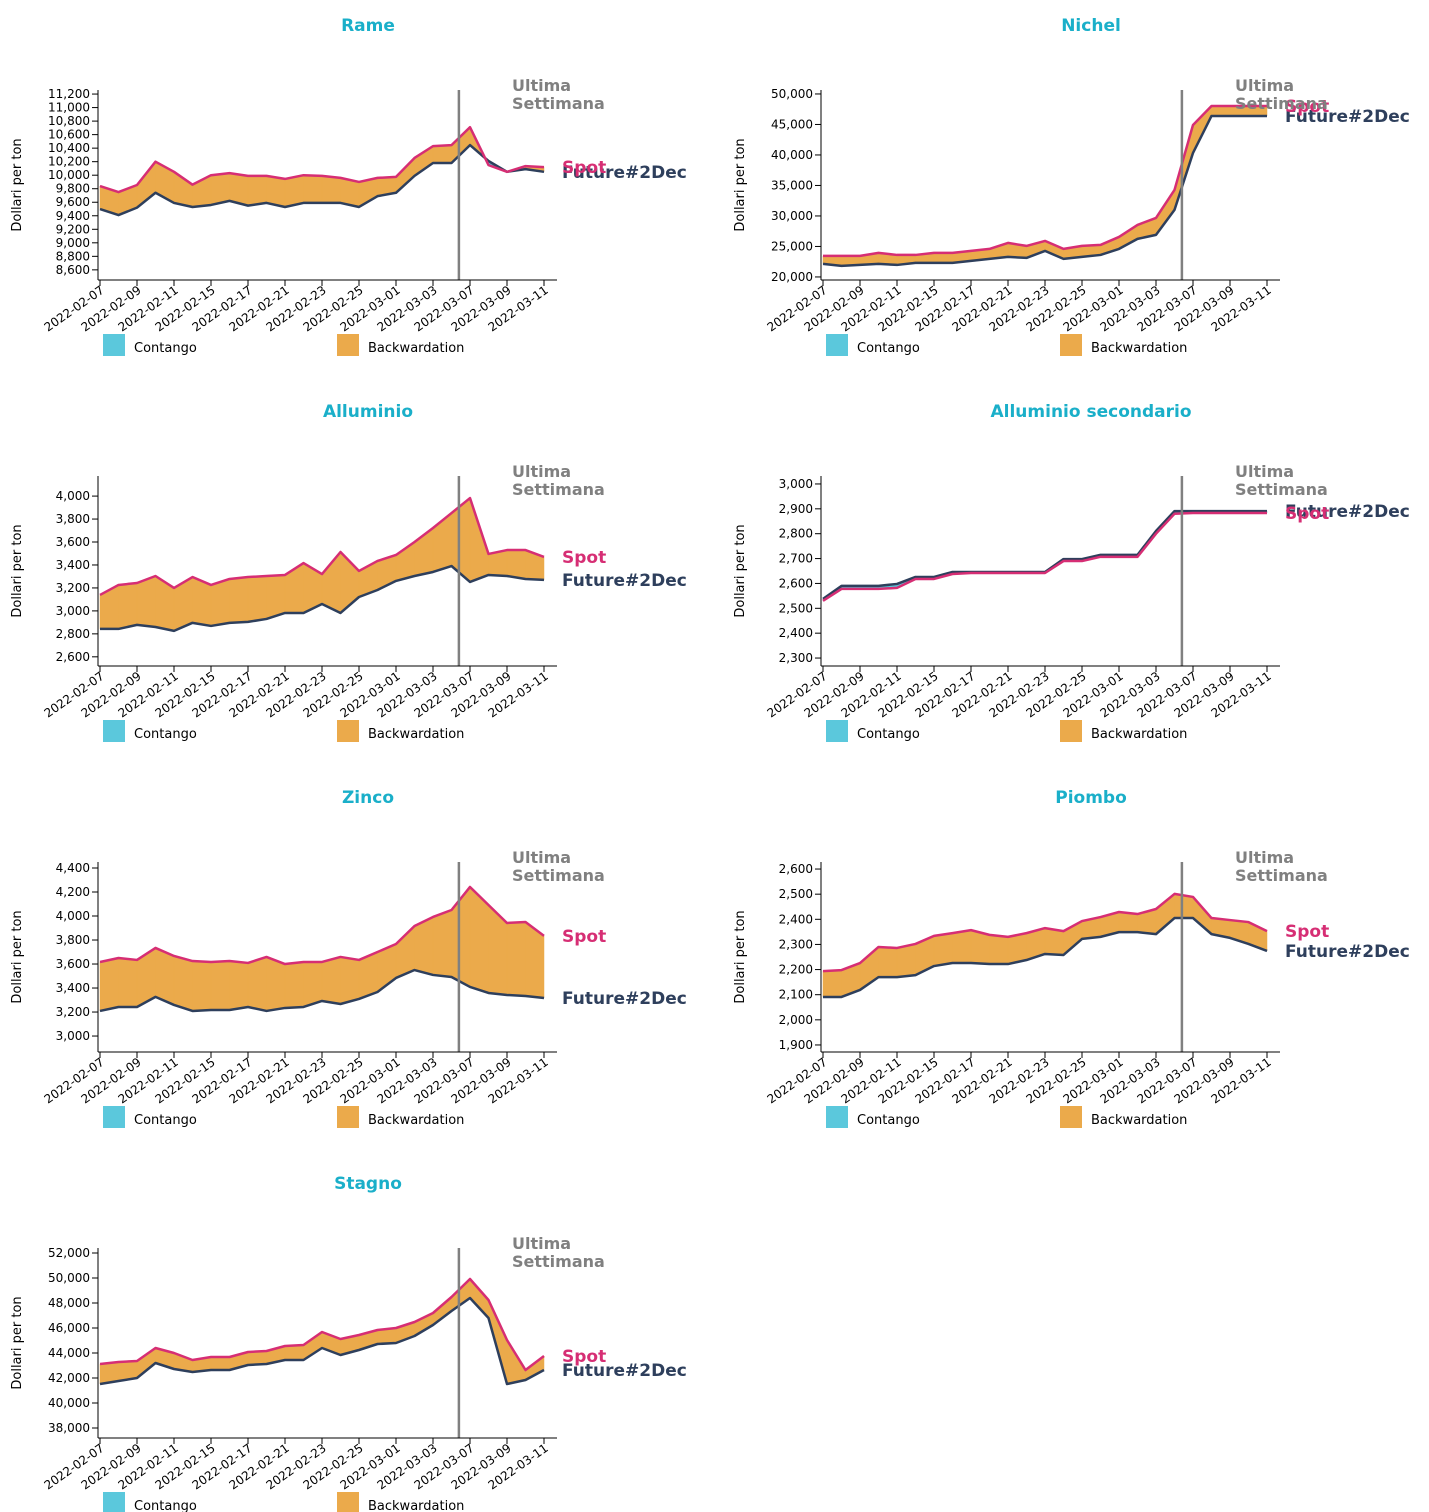 The image size is (1429, 1512). What do you see at coordinates (796, 995) in the screenshot?
I see `y-tick-label: 2,100` at bounding box center [796, 995].